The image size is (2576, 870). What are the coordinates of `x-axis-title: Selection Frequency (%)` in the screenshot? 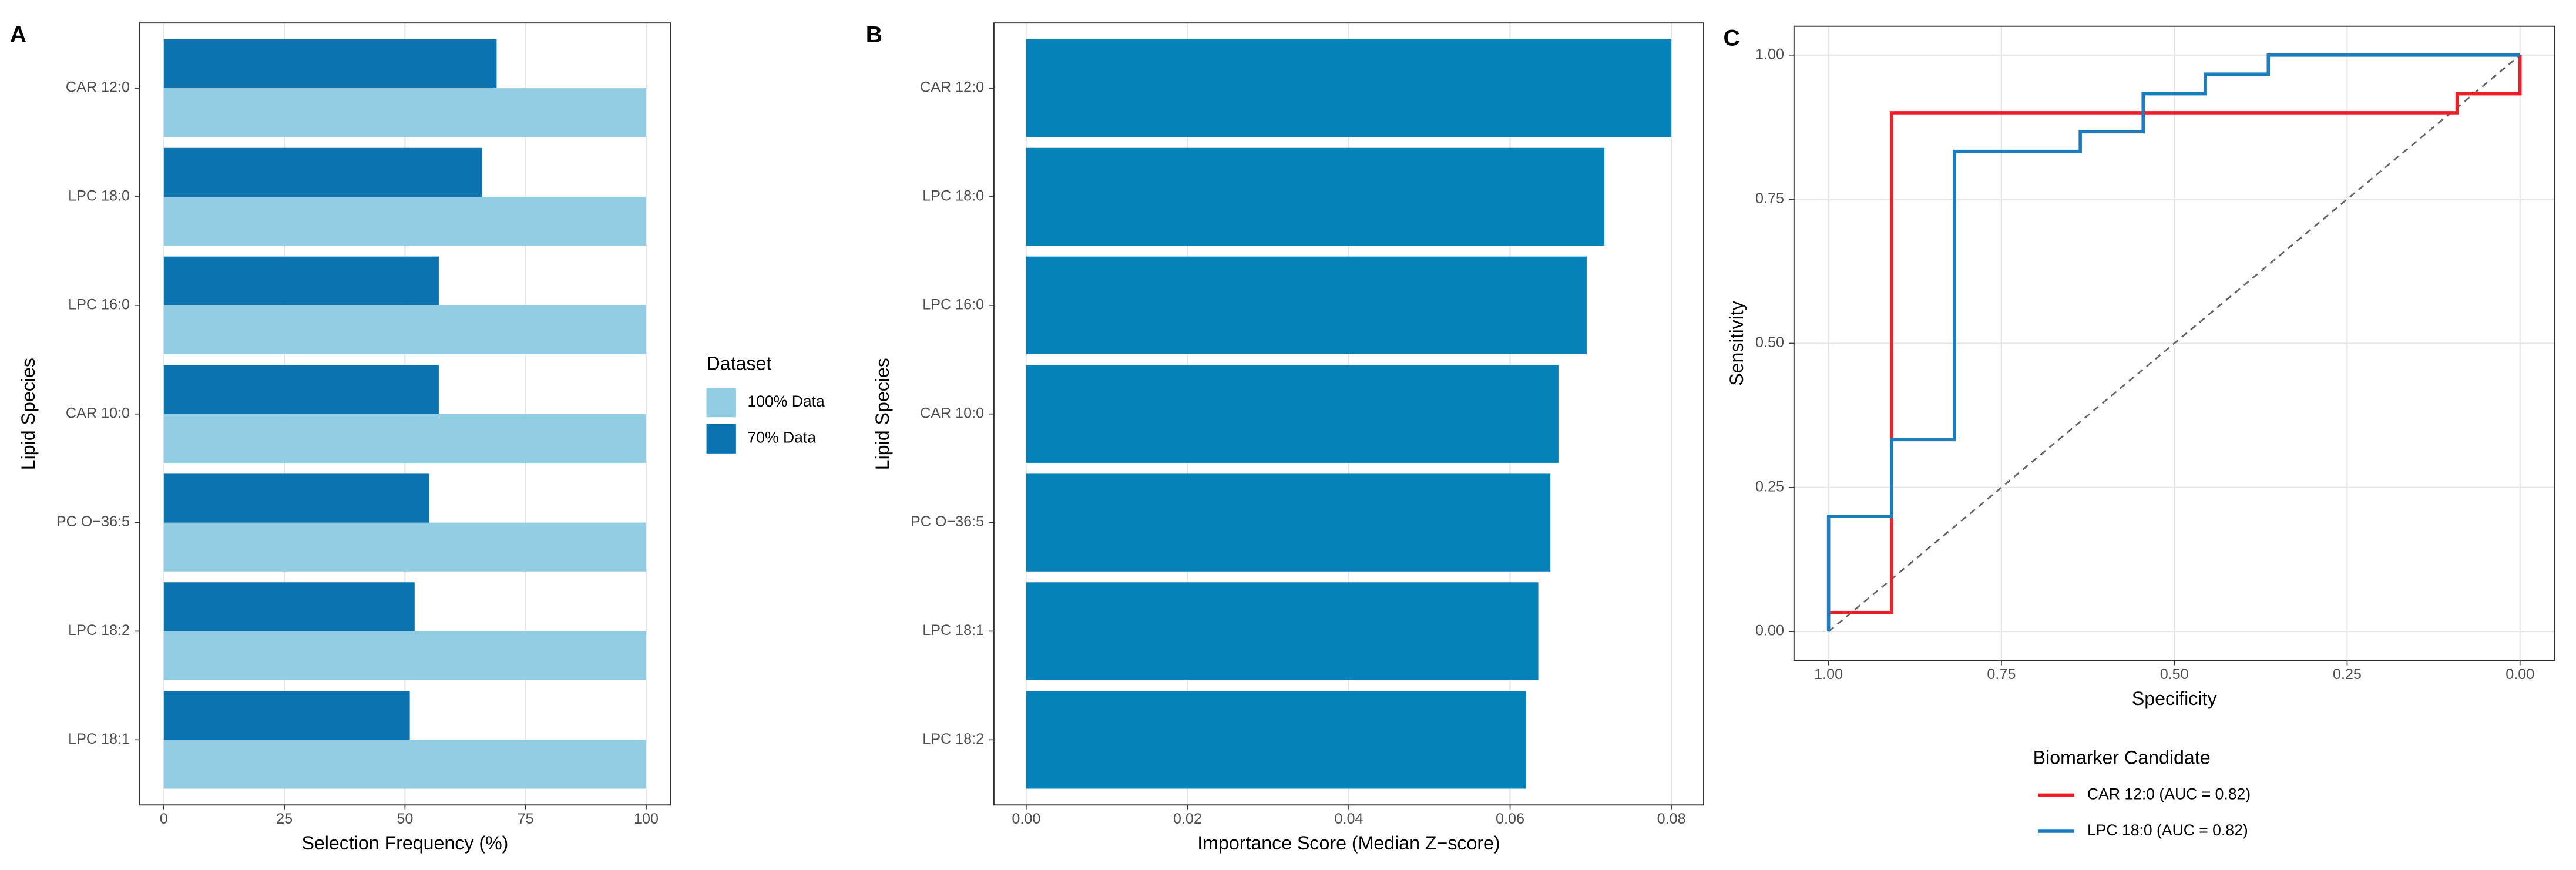 It's located at (404, 843).